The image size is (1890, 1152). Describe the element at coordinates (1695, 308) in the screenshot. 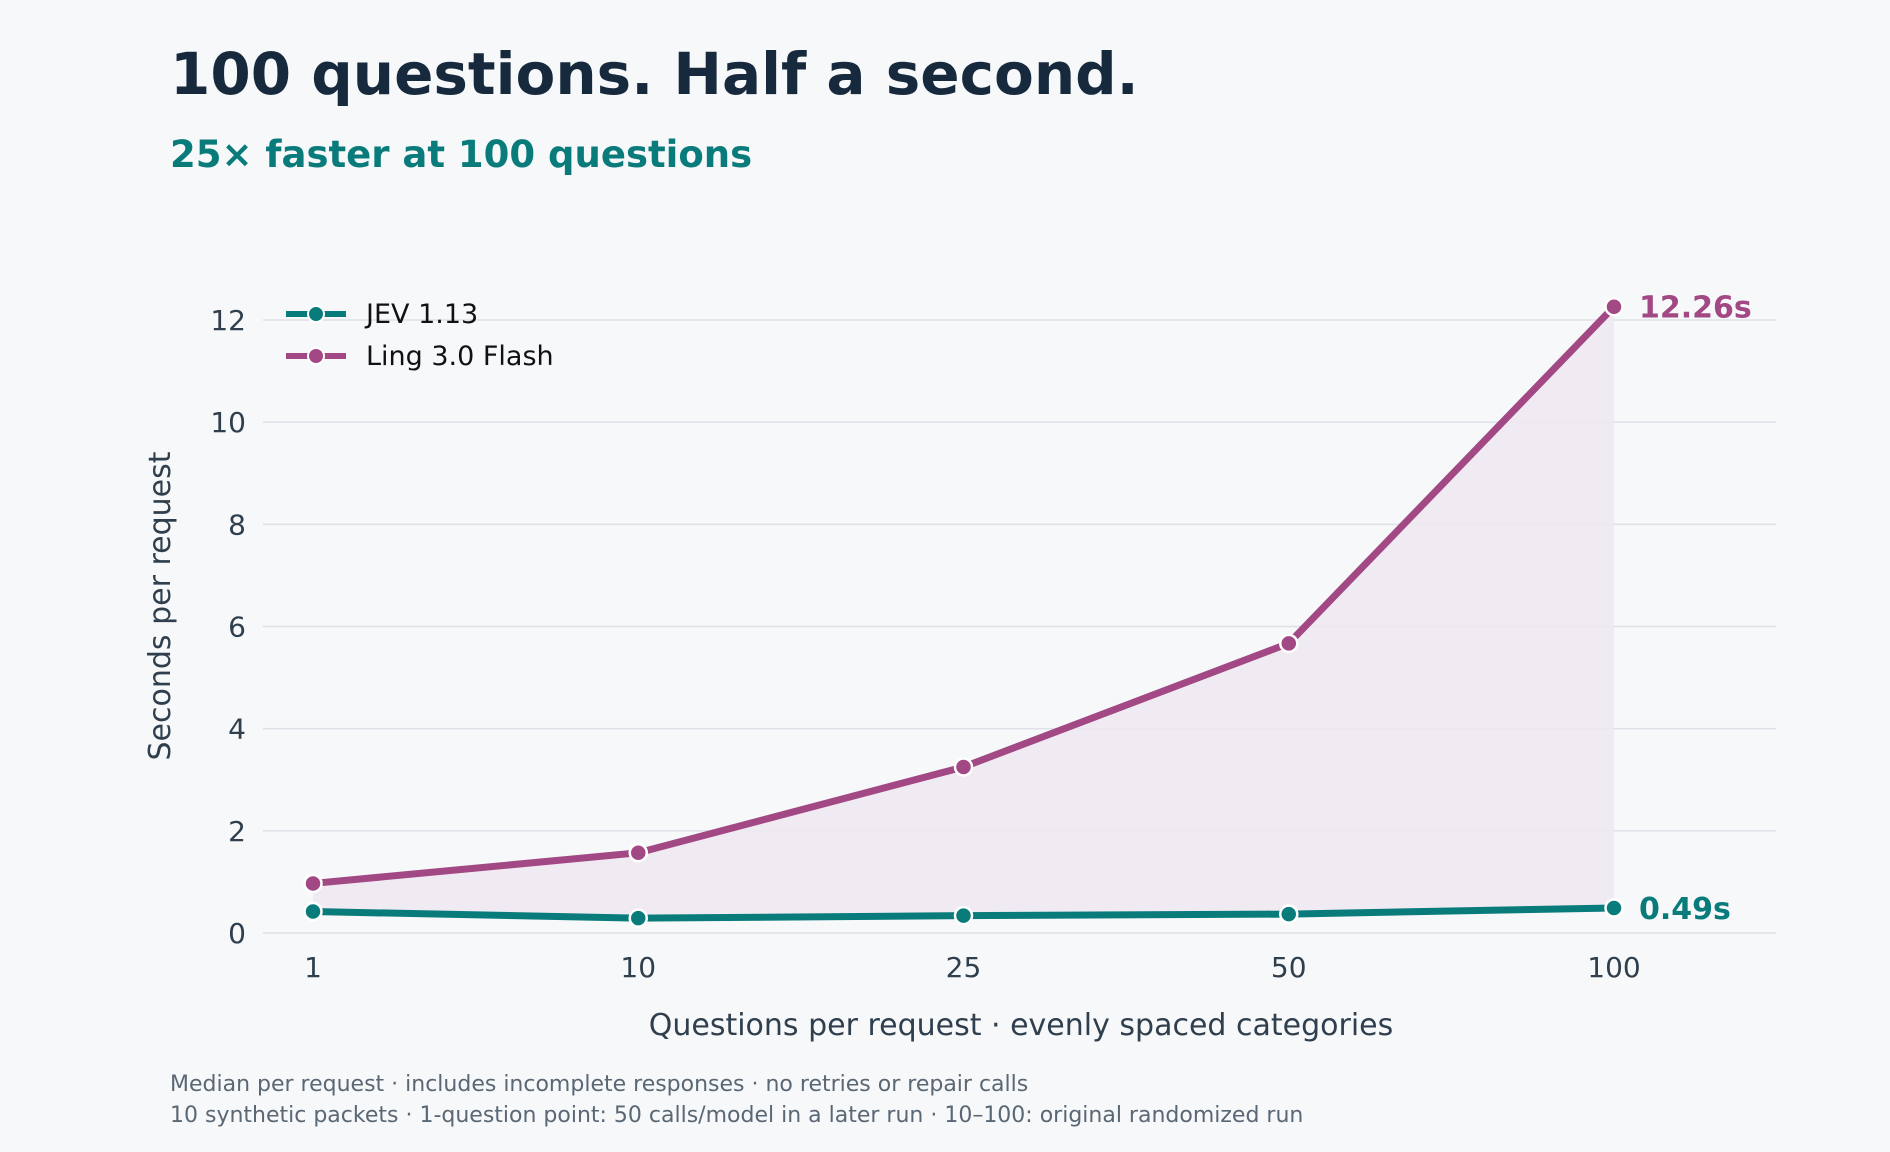

I see `end-label-ling: 12.26s` at that location.